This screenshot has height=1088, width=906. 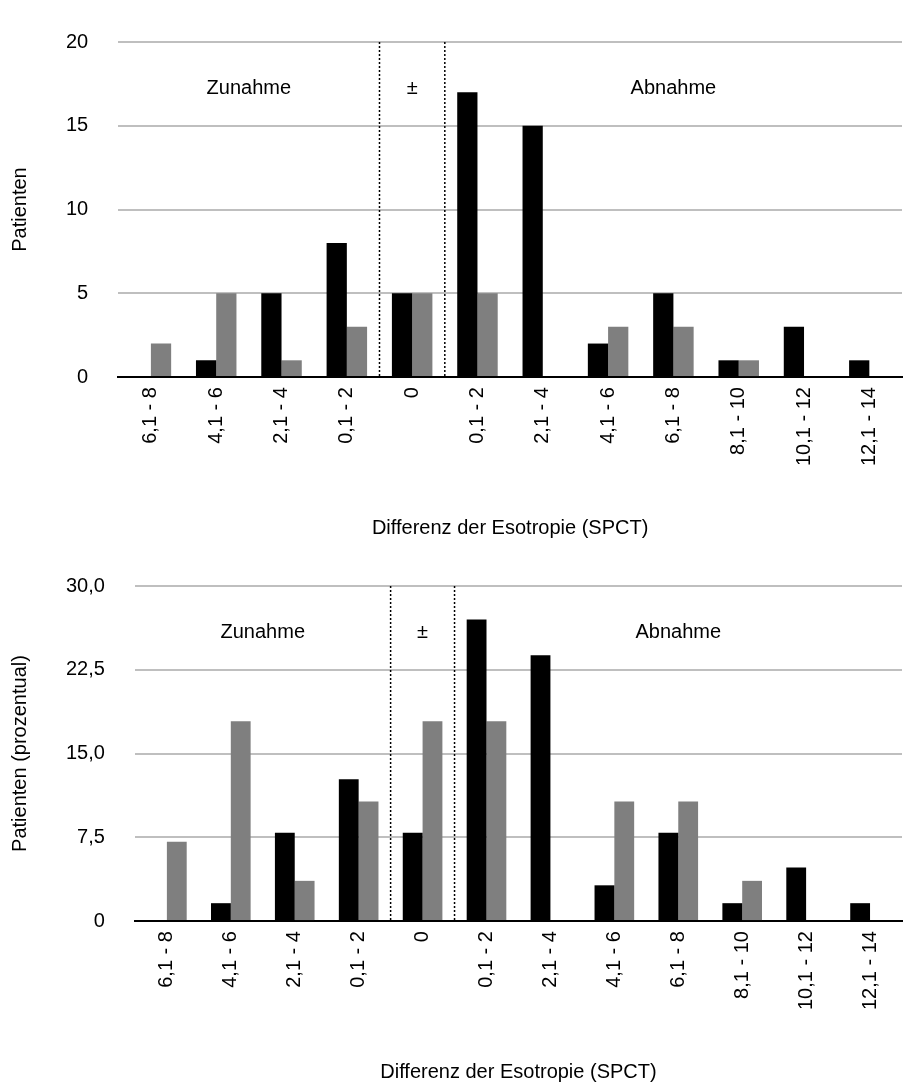 I want to click on y-axis-title: Patienten, so click(x=18, y=209).